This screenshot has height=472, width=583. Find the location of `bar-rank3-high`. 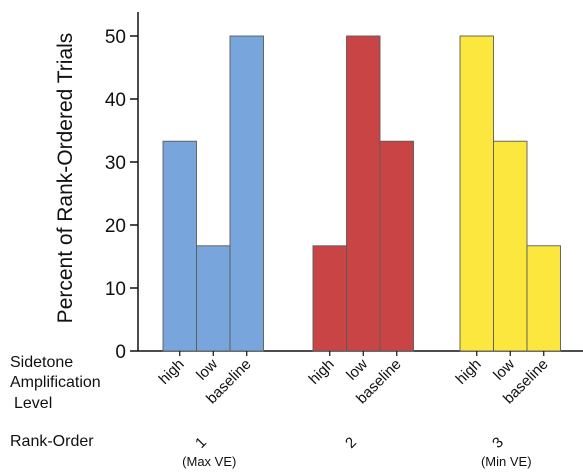

bar-rank3-high is located at coordinates (476, 193).